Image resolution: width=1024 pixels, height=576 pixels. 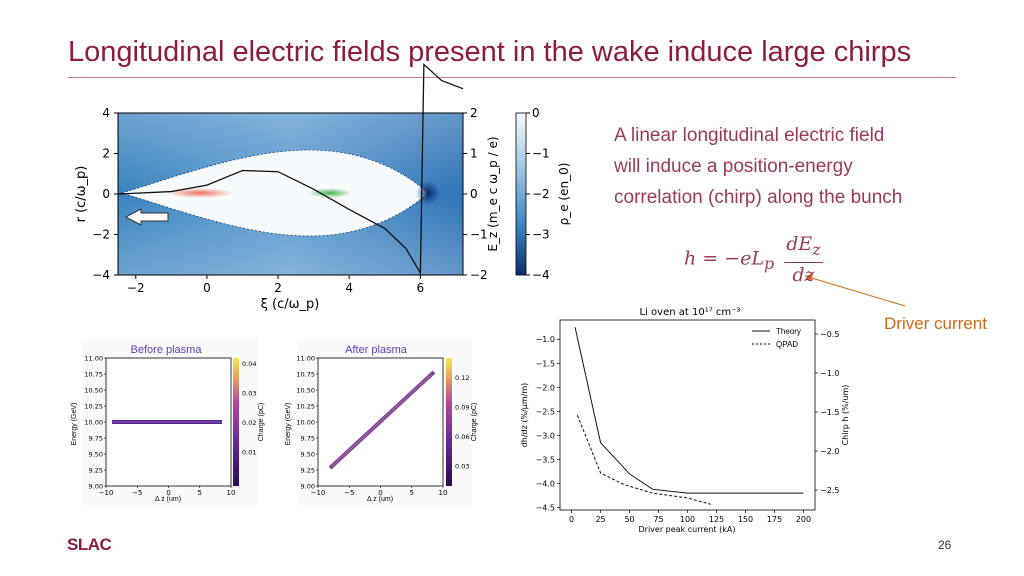 I want to click on chirp-plot-area, so click(x=687, y=415).